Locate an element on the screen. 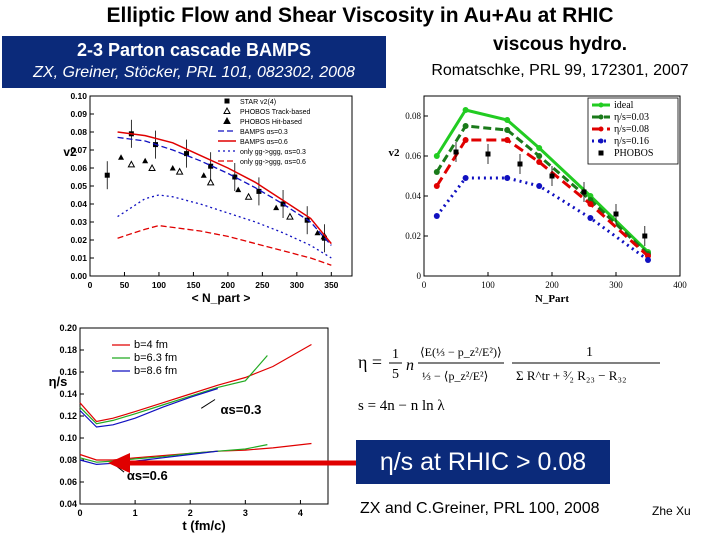 Image resolution: width=720 pixels, height=540 pixels. annotation-label: αs=0.3 is located at coordinates (241, 409).